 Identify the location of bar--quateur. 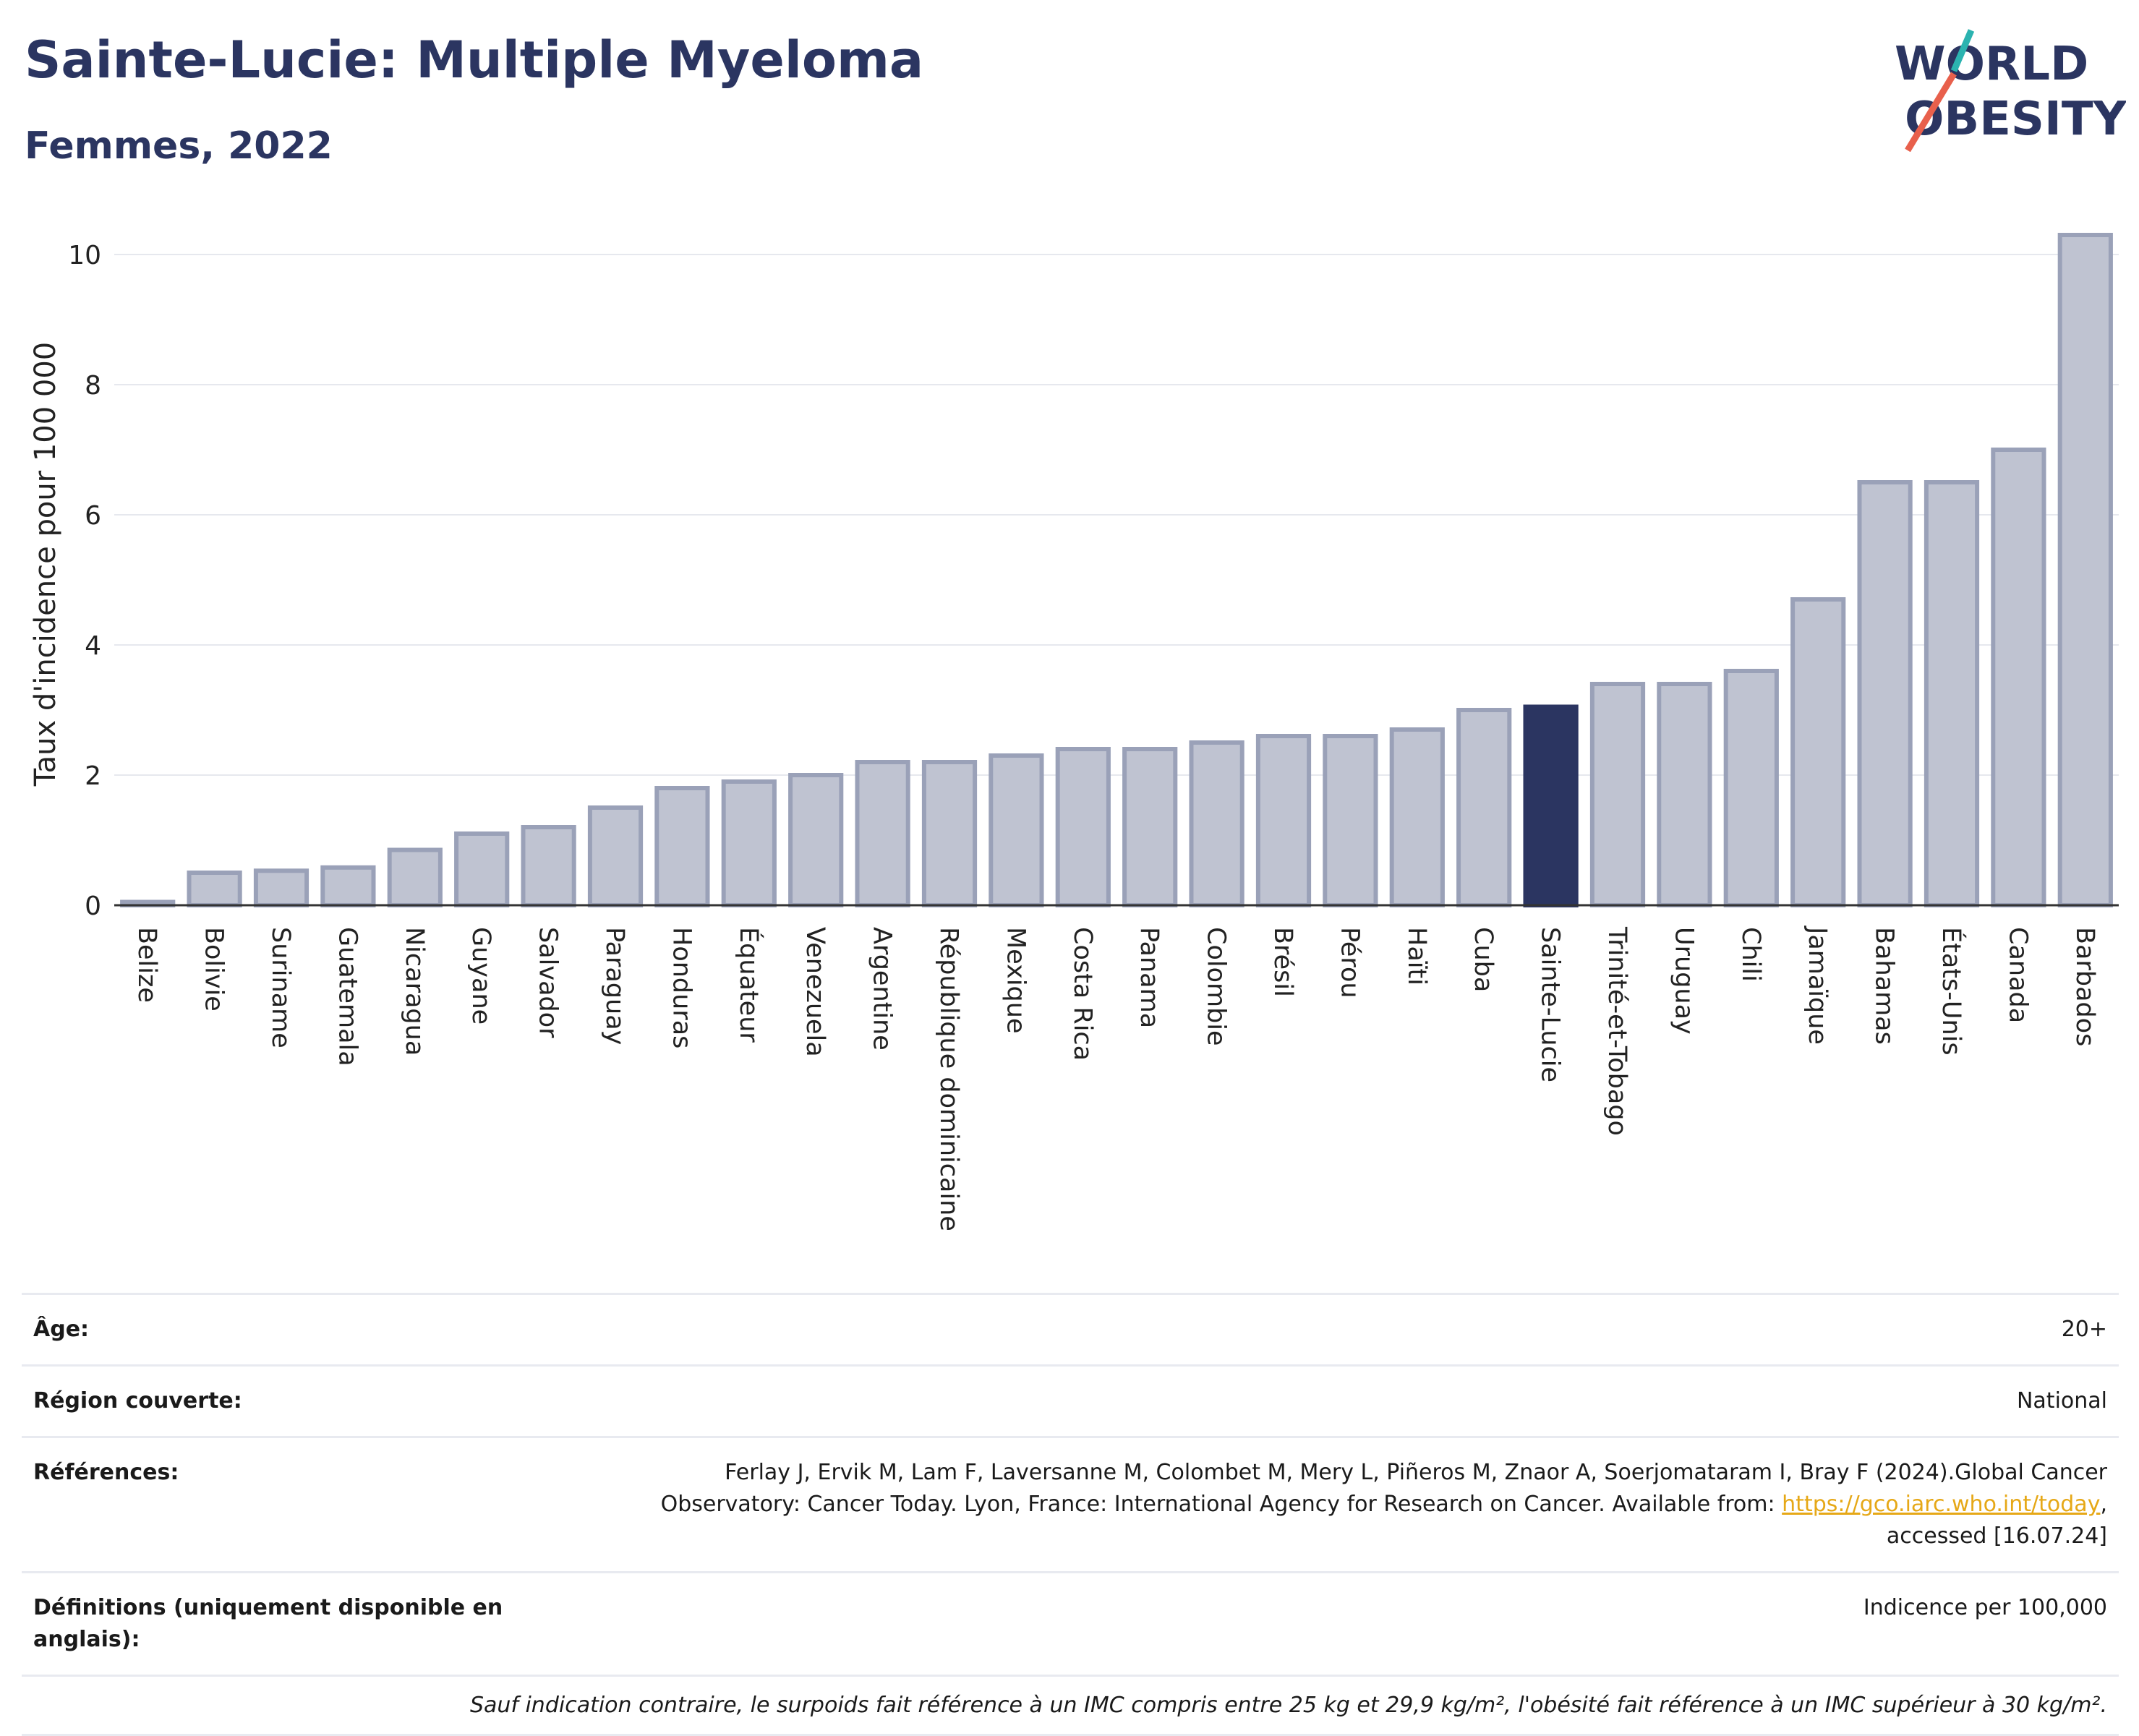
(749, 843).